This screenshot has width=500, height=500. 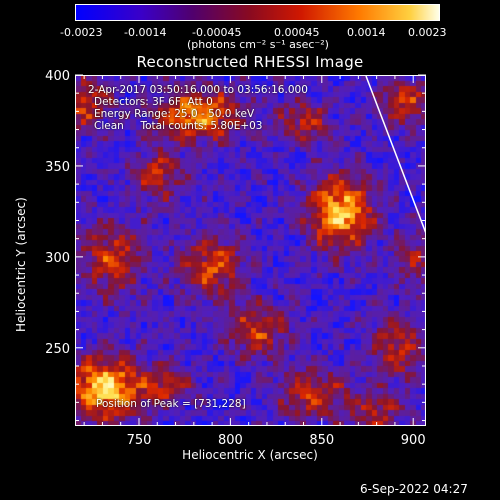 What do you see at coordinates (21, 264) in the screenshot?
I see `y-axis-label: Heliocentric Y (arcsec)` at bounding box center [21, 264].